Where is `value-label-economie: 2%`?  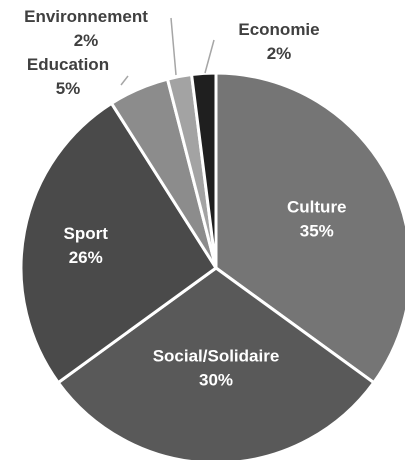
value-label-economie: 2% is located at coordinates (279, 53).